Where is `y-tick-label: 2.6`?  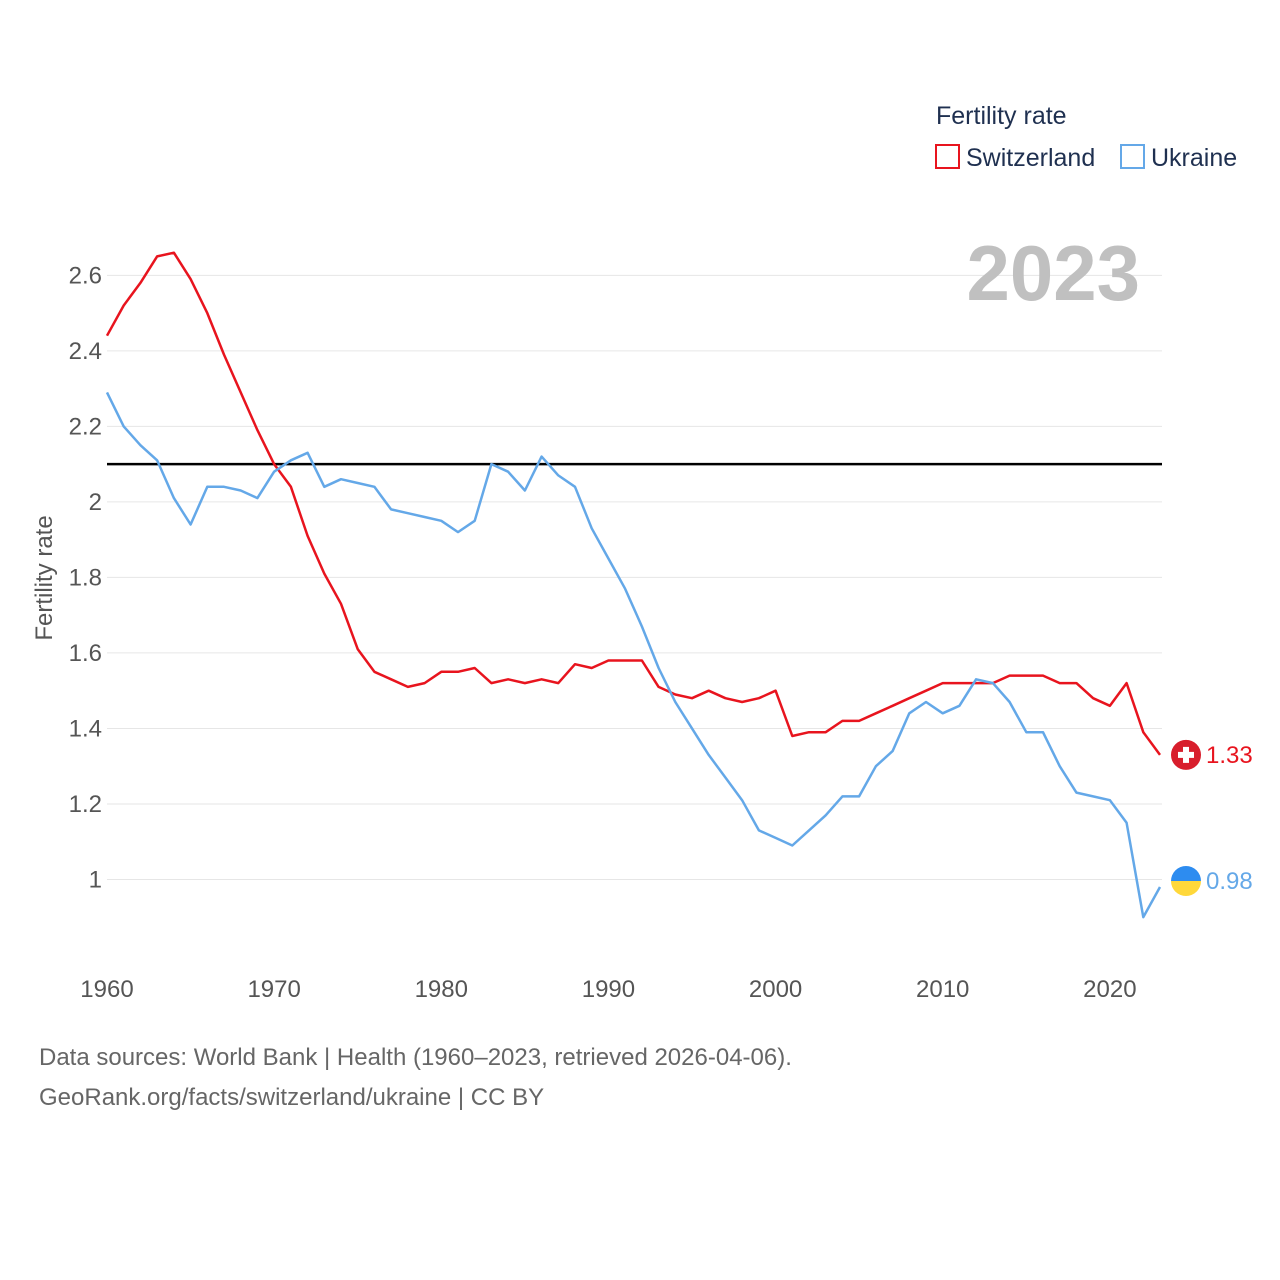
y-tick-label: 2.6 is located at coordinates (85, 275).